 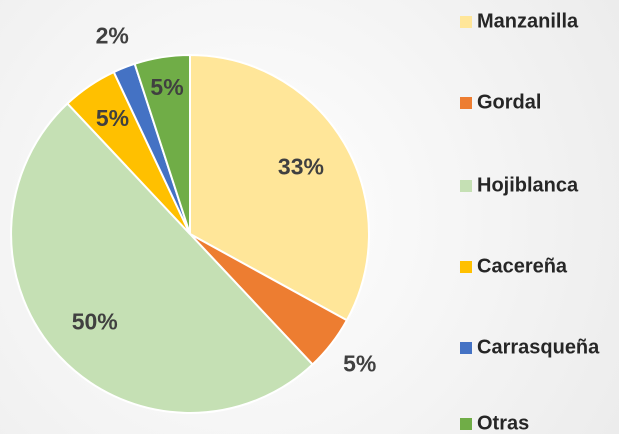 What do you see at coordinates (162, 144) in the screenshot?
I see `pie-slice` at bounding box center [162, 144].